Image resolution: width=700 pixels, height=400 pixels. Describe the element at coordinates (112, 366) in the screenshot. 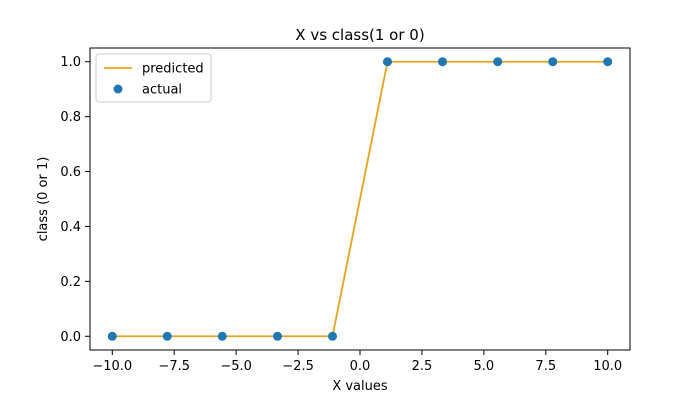

I see `x-tick-label: −10.0` at that location.